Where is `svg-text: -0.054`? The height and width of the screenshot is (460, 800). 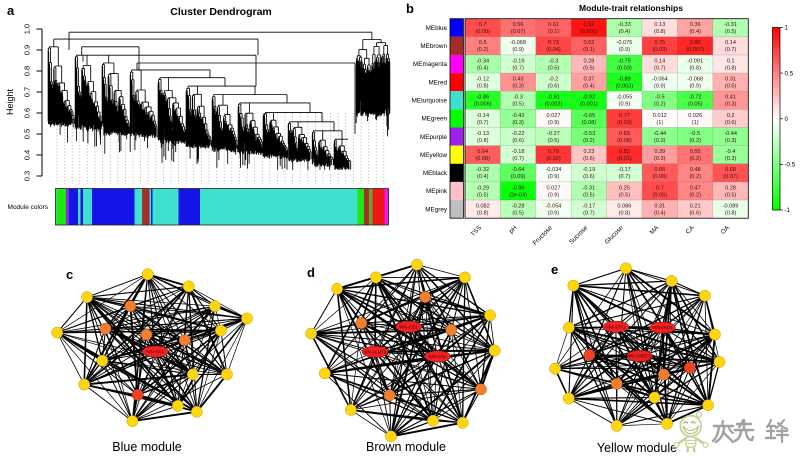 svg-text: -0.054 is located at coordinates (554, 207).